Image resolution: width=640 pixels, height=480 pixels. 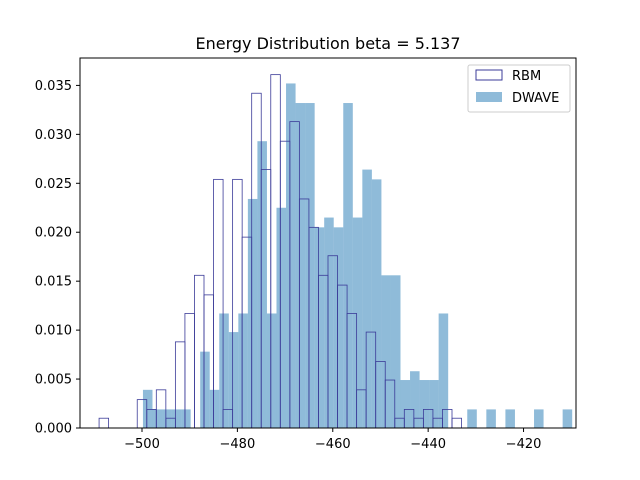 I want to click on x-axis: −500 −480 −460 −440 −420, so click(x=332, y=440).